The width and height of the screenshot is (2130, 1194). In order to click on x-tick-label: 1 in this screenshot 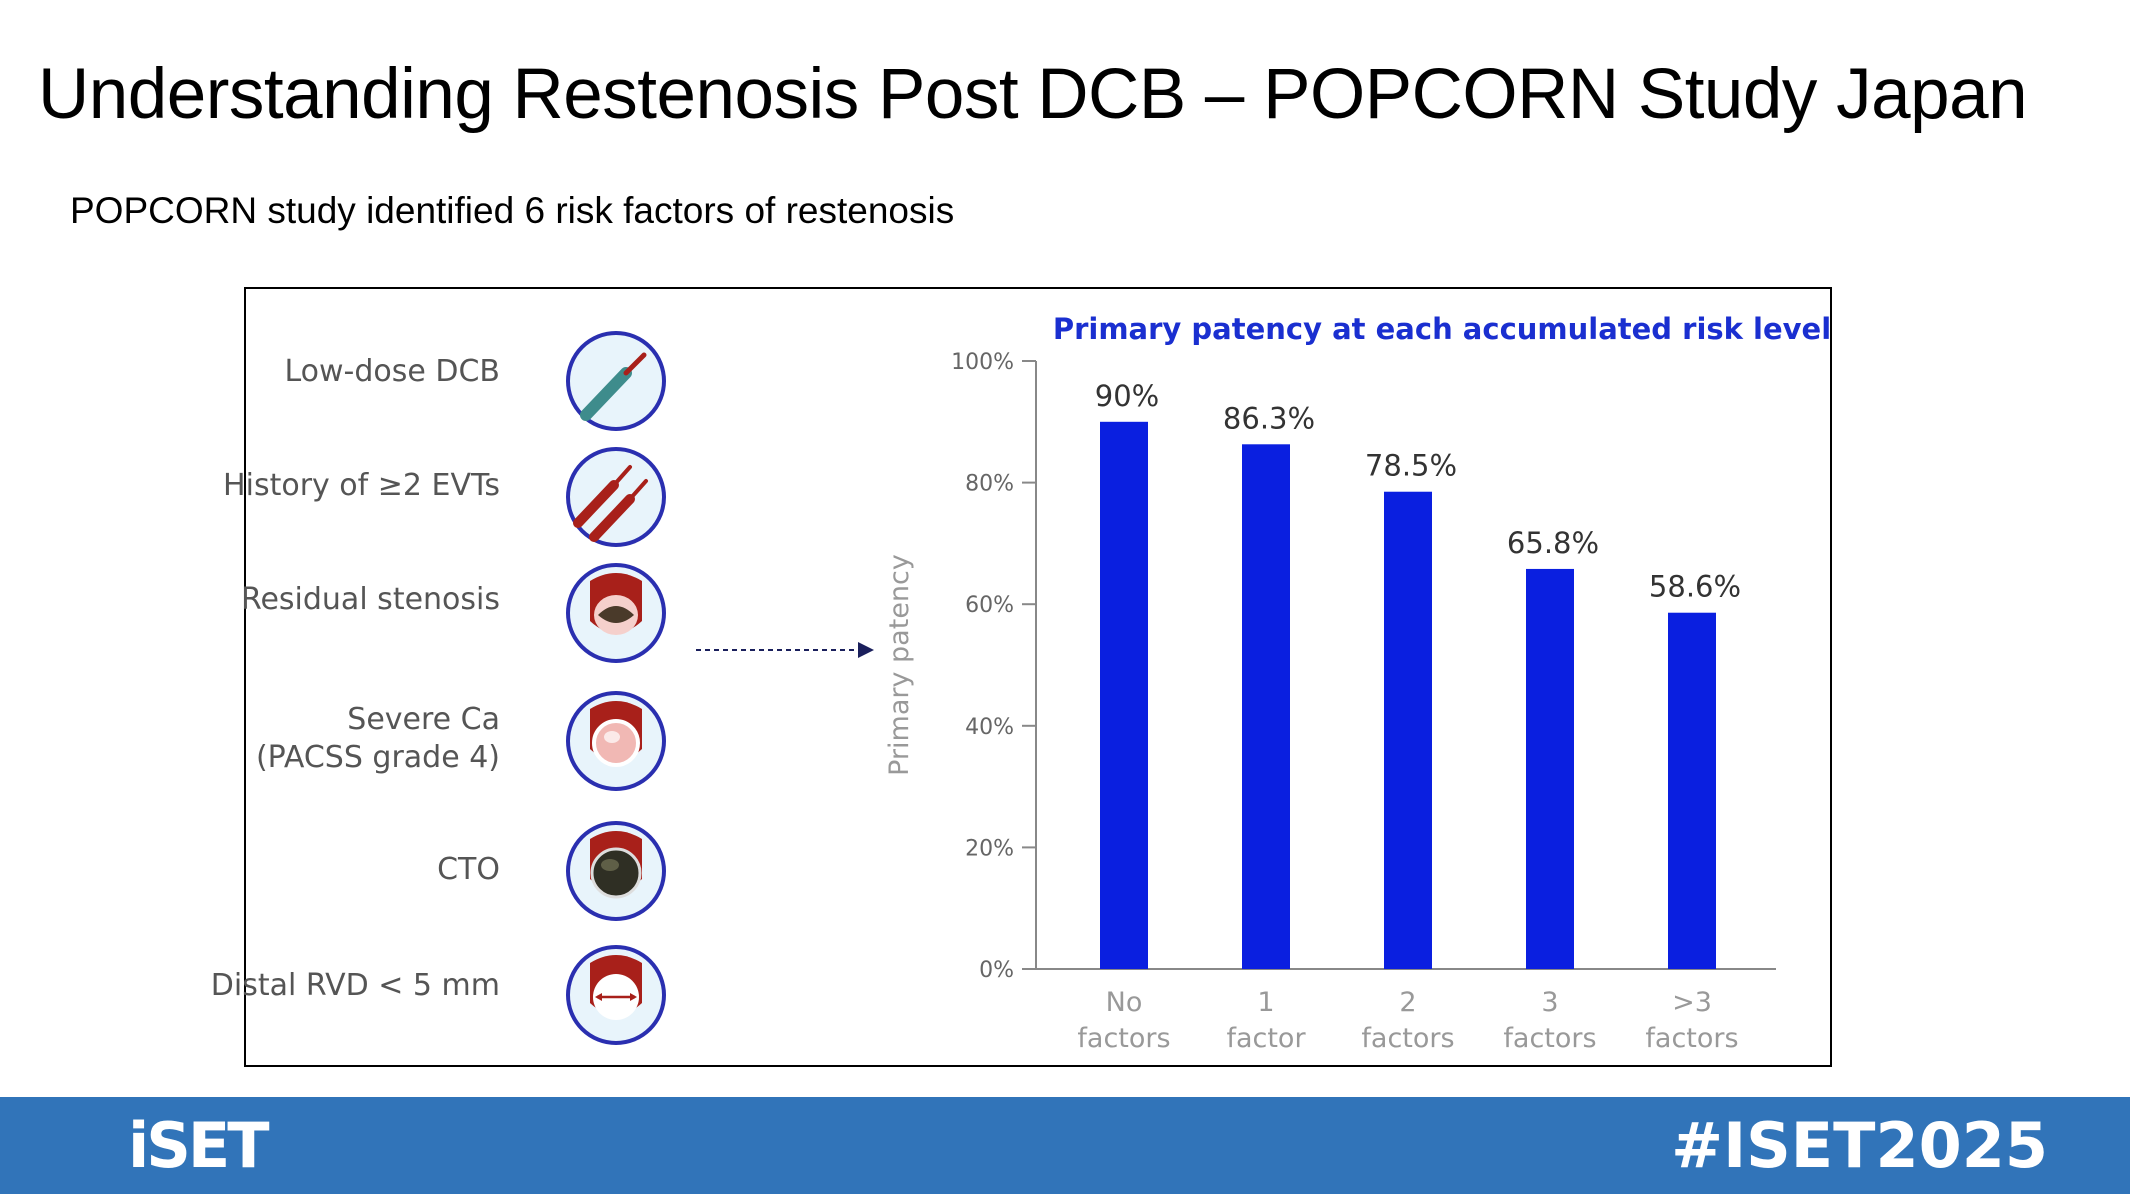, I will do `click(1265, 1002)`.